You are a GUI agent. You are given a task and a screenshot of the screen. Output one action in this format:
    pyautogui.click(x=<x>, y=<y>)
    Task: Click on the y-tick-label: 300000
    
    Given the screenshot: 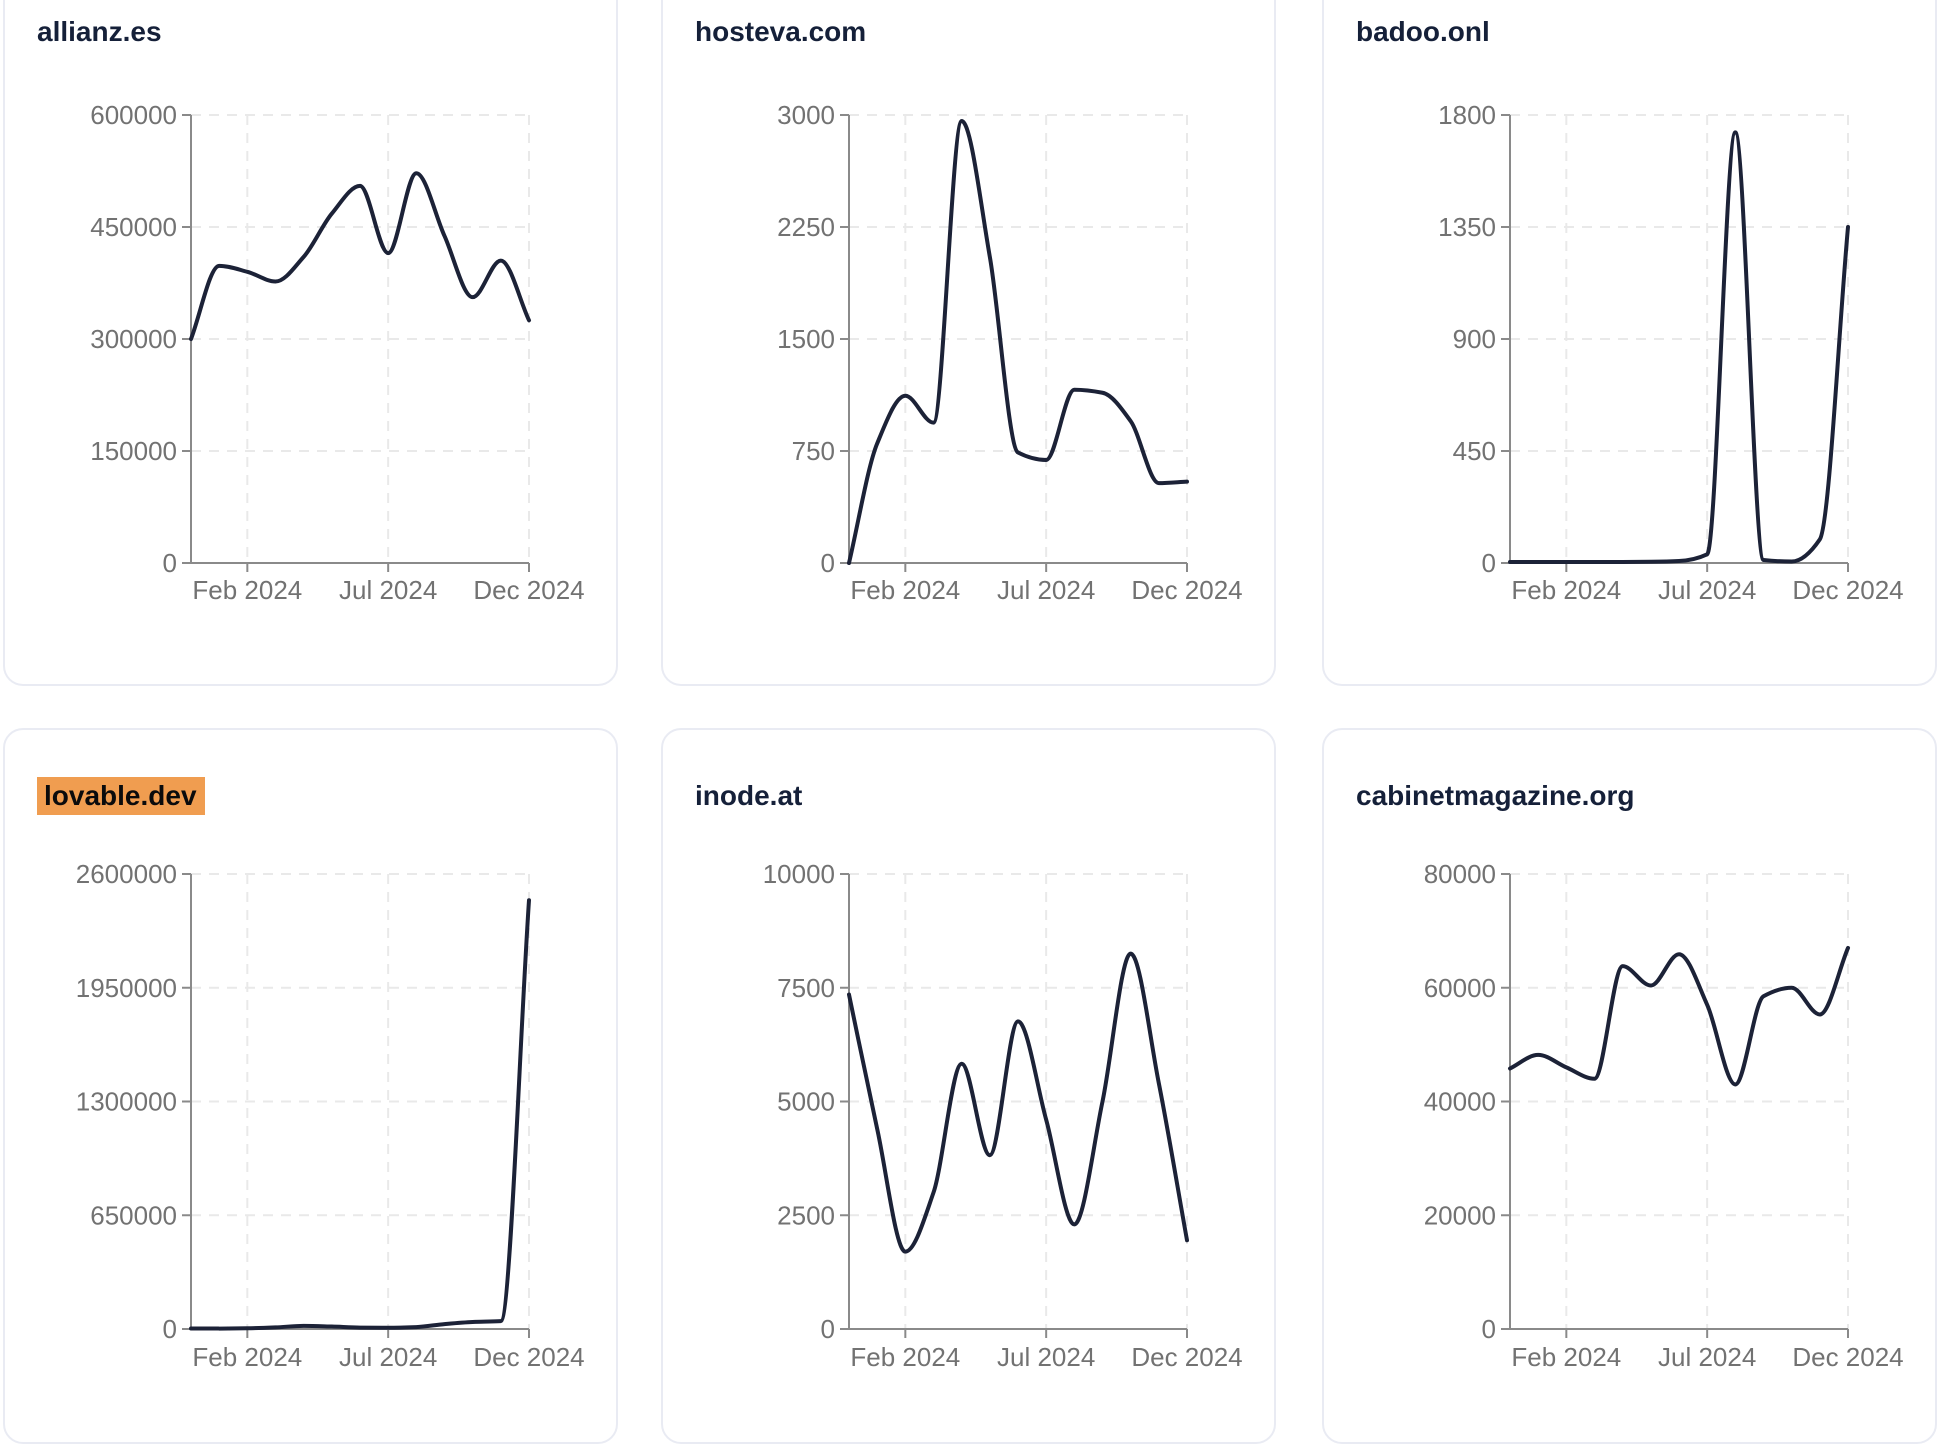 What is the action you would take?
    pyautogui.click(x=133, y=339)
    